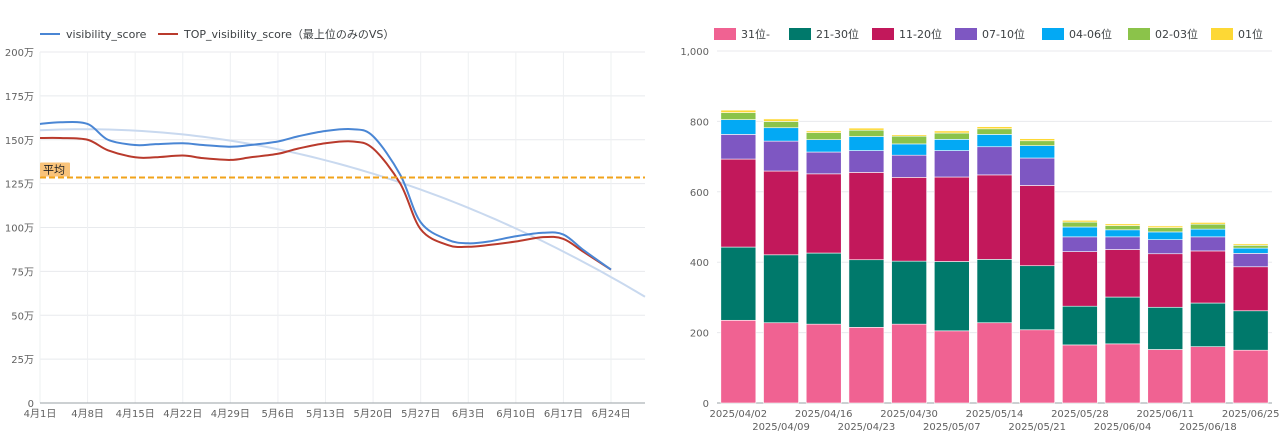  I want to click on legend-label: 04-06位, so click(1090, 34).